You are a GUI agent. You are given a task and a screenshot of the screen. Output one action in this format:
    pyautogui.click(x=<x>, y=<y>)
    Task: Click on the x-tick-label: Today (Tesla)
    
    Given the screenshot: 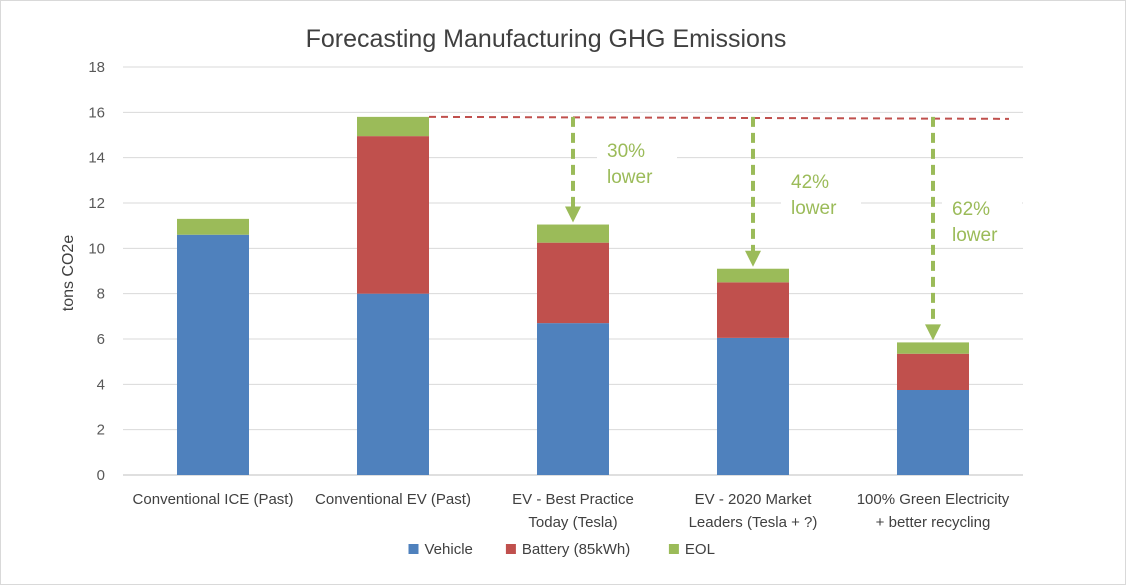 What is the action you would take?
    pyautogui.click(x=572, y=522)
    